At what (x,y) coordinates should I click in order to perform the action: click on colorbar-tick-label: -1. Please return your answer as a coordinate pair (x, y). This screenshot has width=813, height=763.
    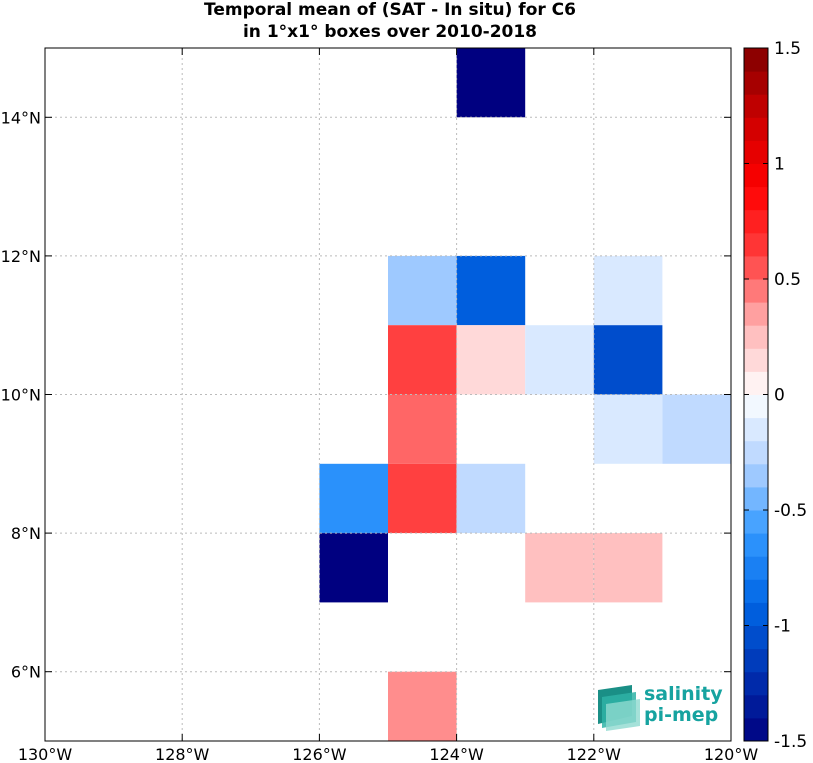
    Looking at the image, I should click on (782, 627).